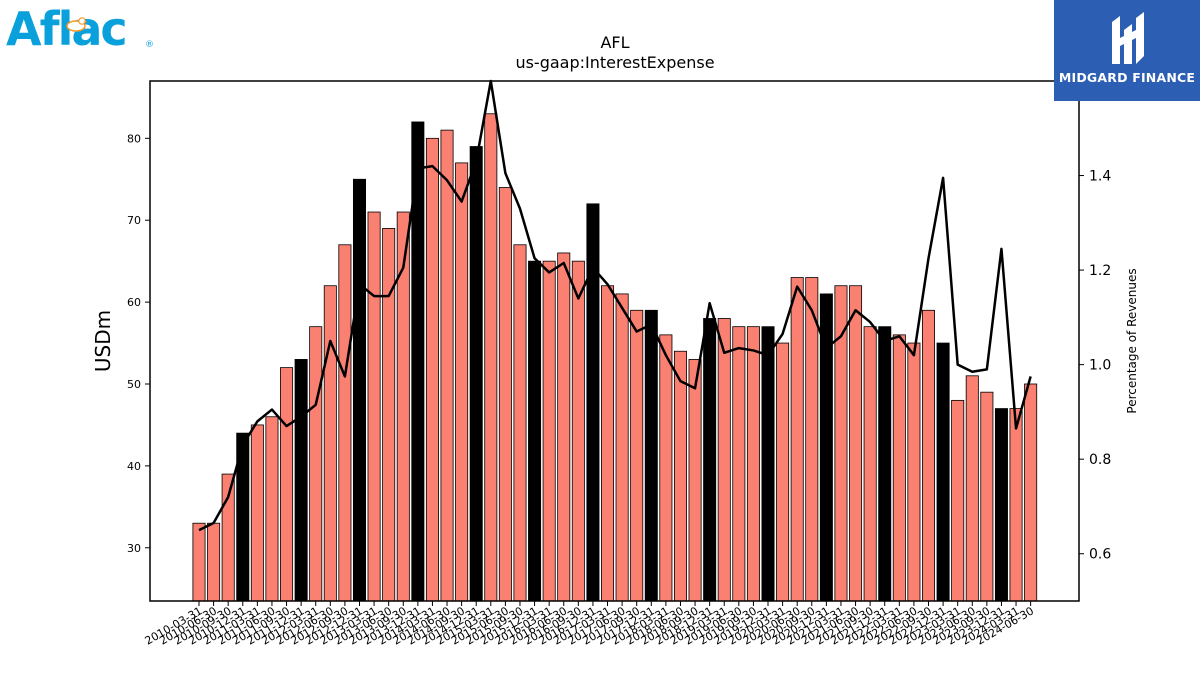  I want to click on y-axis-label: USDm, so click(103, 341).